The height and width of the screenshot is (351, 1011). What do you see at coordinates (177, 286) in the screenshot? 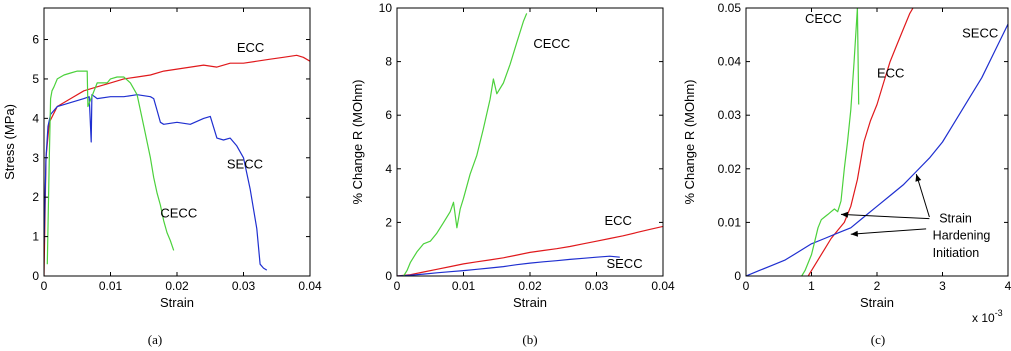
I see `panel-a-x-tick-label: 0.02` at bounding box center [177, 286].